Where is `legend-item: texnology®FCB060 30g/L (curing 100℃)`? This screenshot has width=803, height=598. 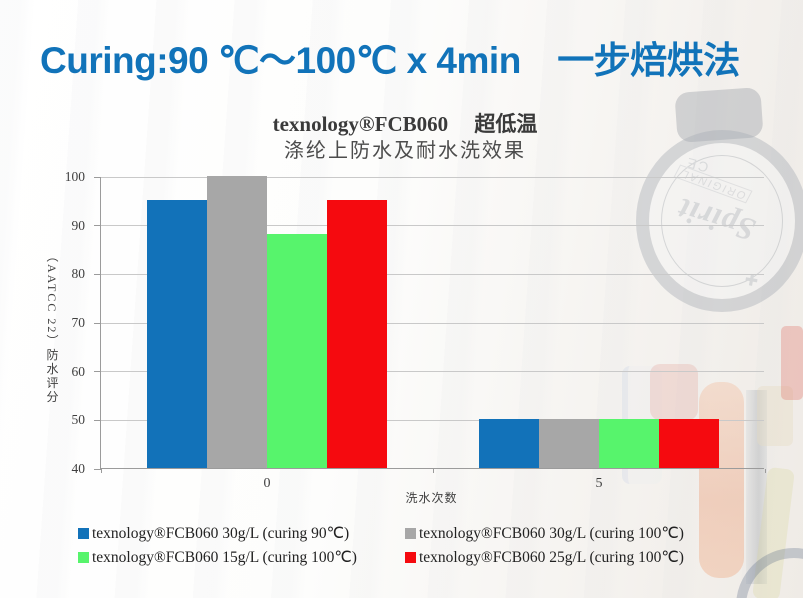
legend-item: texnology®FCB060 30g/L (curing 100℃) is located at coordinates (581, 533).